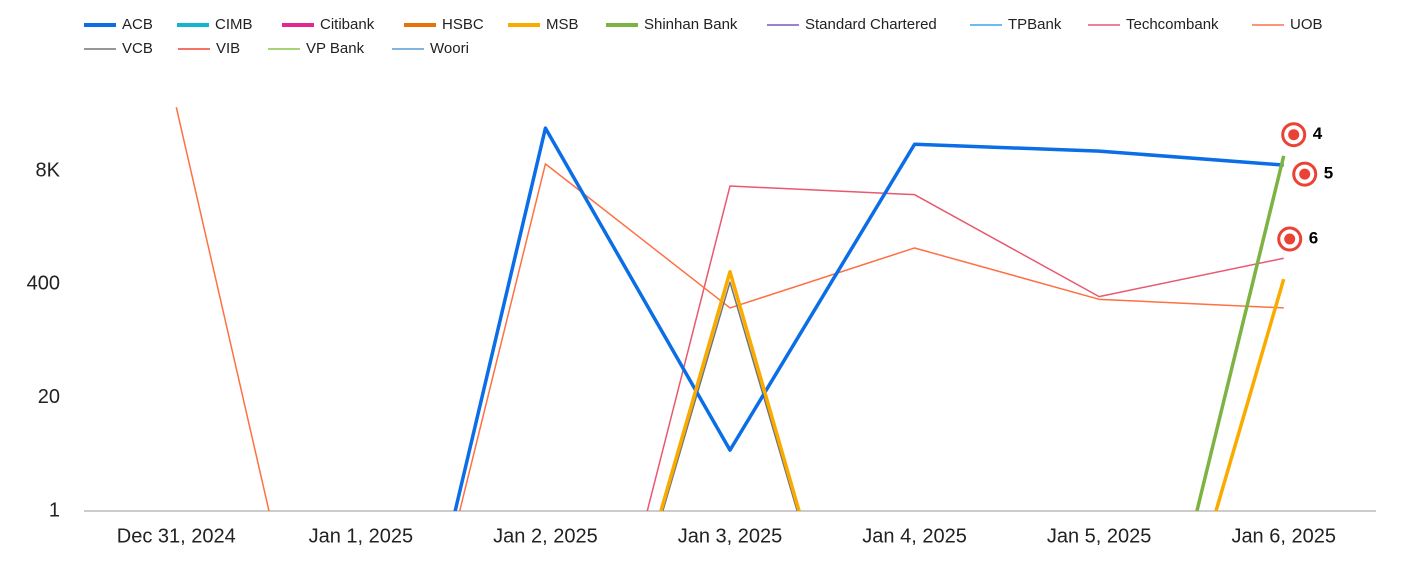 The image size is (1413, 574). Describe the element at coordinates (1305, 187) in the screenshot. I see `annotations: 4 5 6` at that location.